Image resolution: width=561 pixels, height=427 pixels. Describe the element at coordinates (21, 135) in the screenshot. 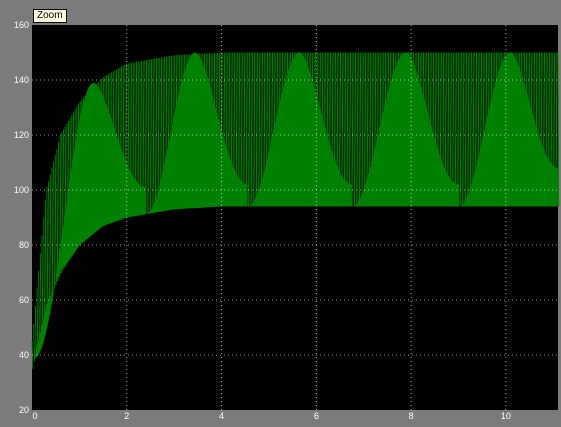

I see `y-tick-label: 120` at that location.